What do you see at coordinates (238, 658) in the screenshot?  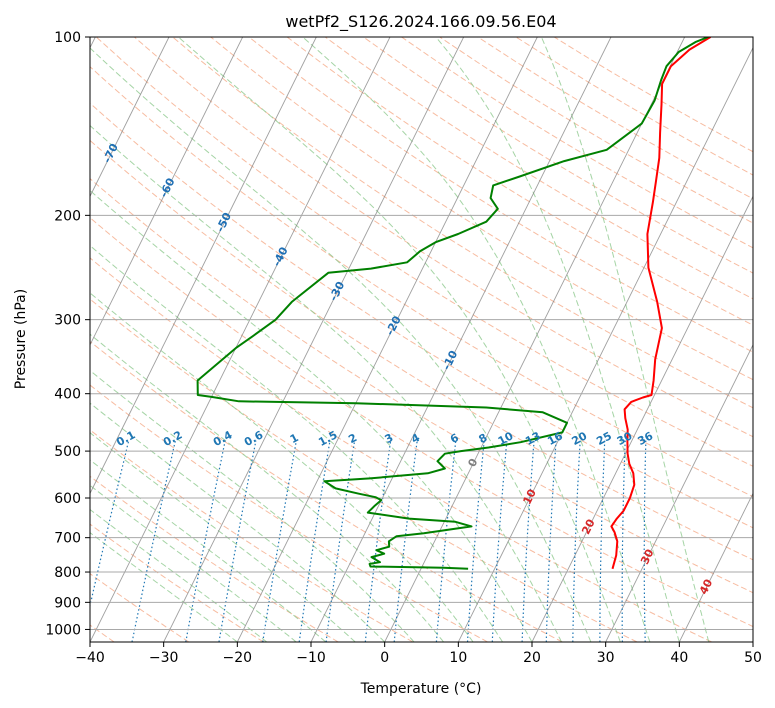 I see `x-tick-label: −20` at bounding box center [238, 658].